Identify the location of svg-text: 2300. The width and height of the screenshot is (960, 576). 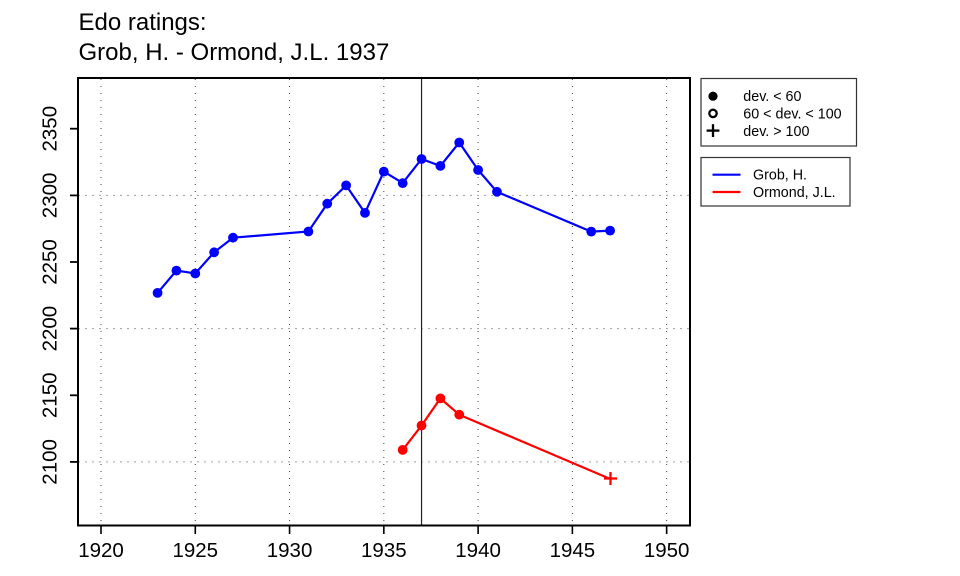
(50, 196).